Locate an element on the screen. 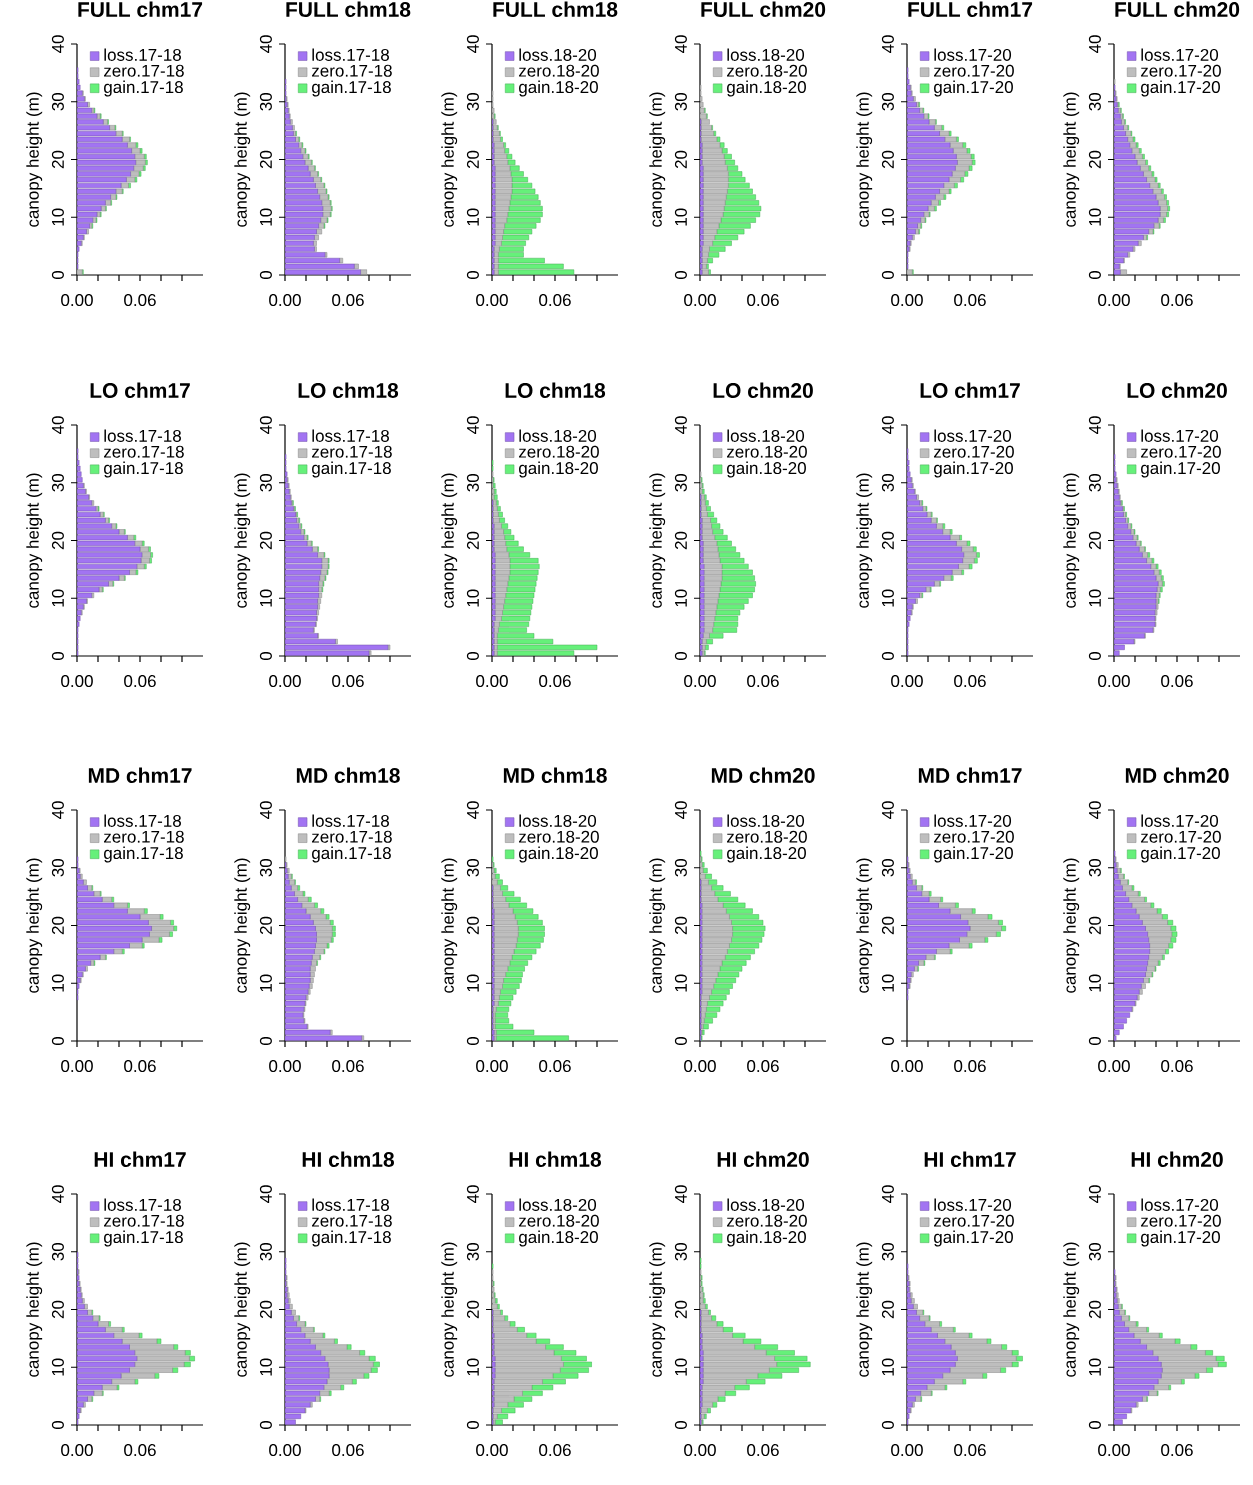 This screenshot has height=1485, width=1253. chart-title: LO chm17 is located at coordinates (140, 390).